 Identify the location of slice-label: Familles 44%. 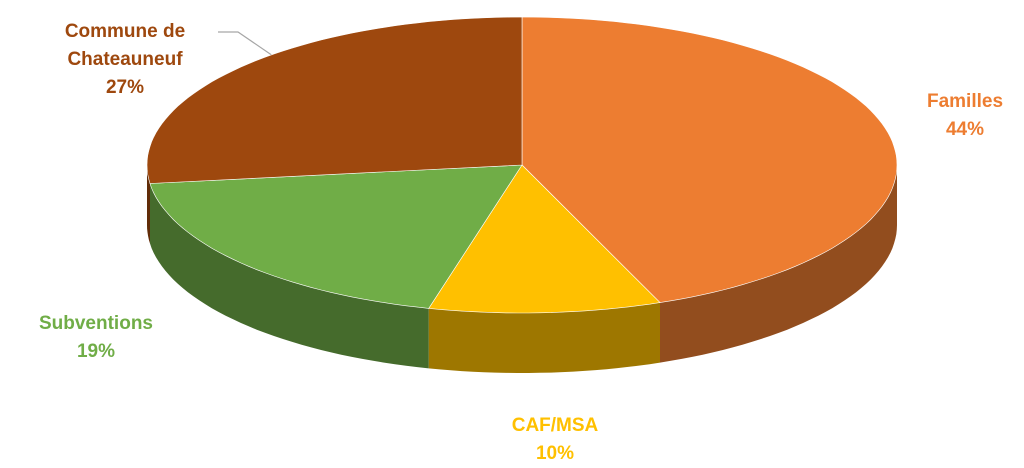
(959, 116).